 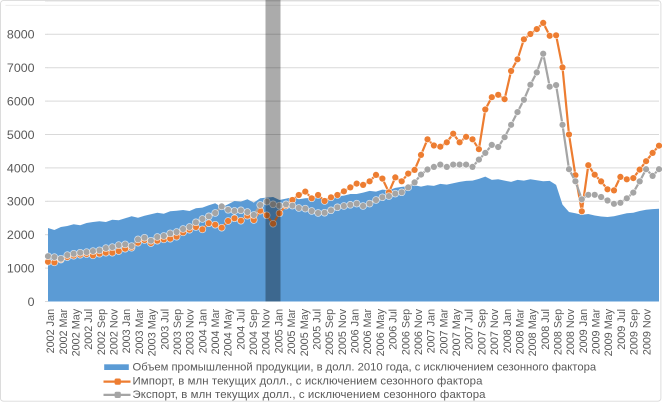 What do you see at coordinates (102, 332) in the screenshot?
I see `svg-text: 2002 Sep` at bounding box center [102, 332].